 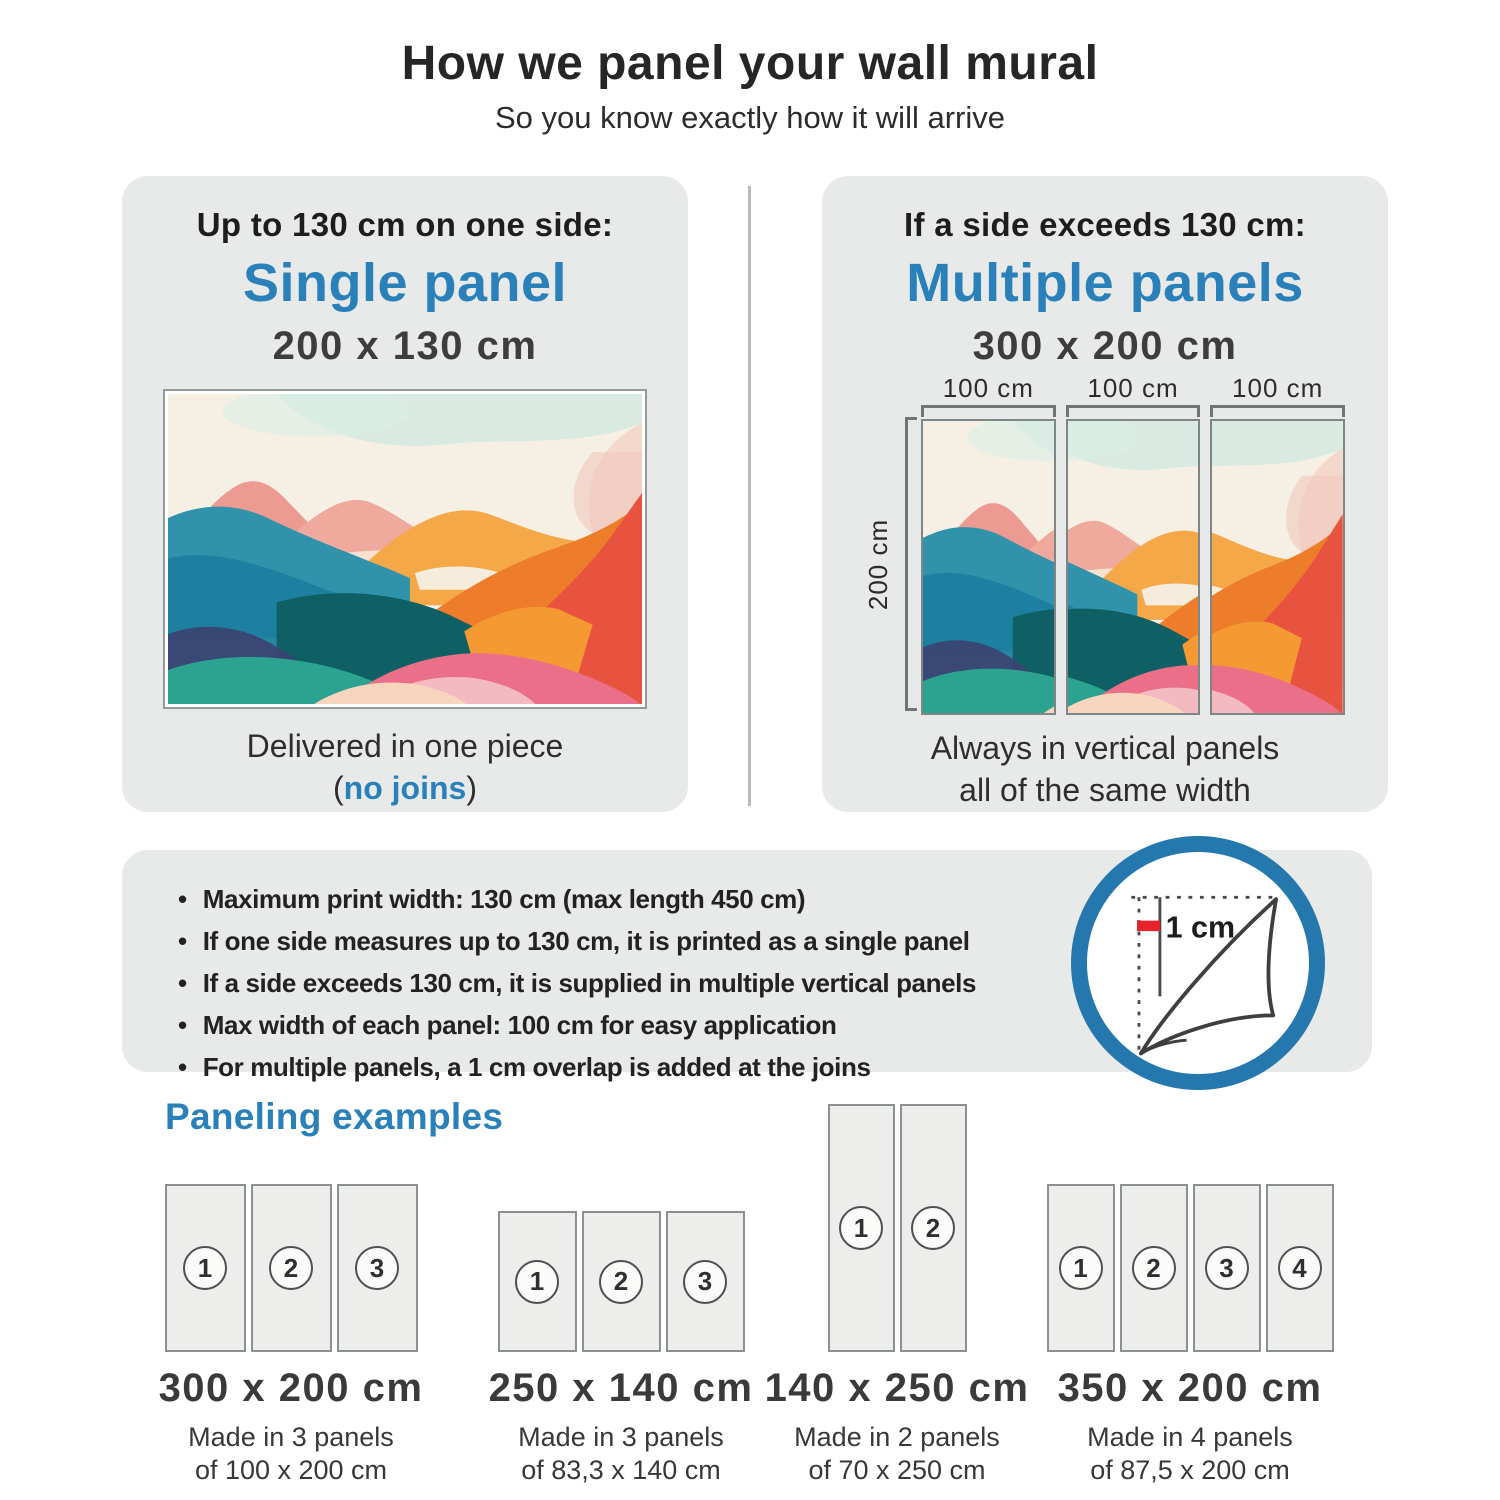 What do you see at coordinates (405, 788) in the screenshot?
I see `no-joins-text: no joins` at bounding box center [405, 788].